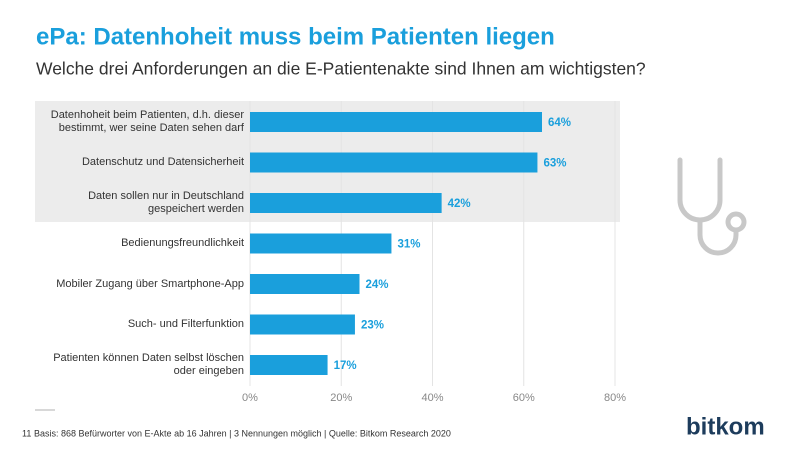 The height and width of the screenshot is (449, 800). I want to click on x-tick-label: 60%, so click(524, 398).